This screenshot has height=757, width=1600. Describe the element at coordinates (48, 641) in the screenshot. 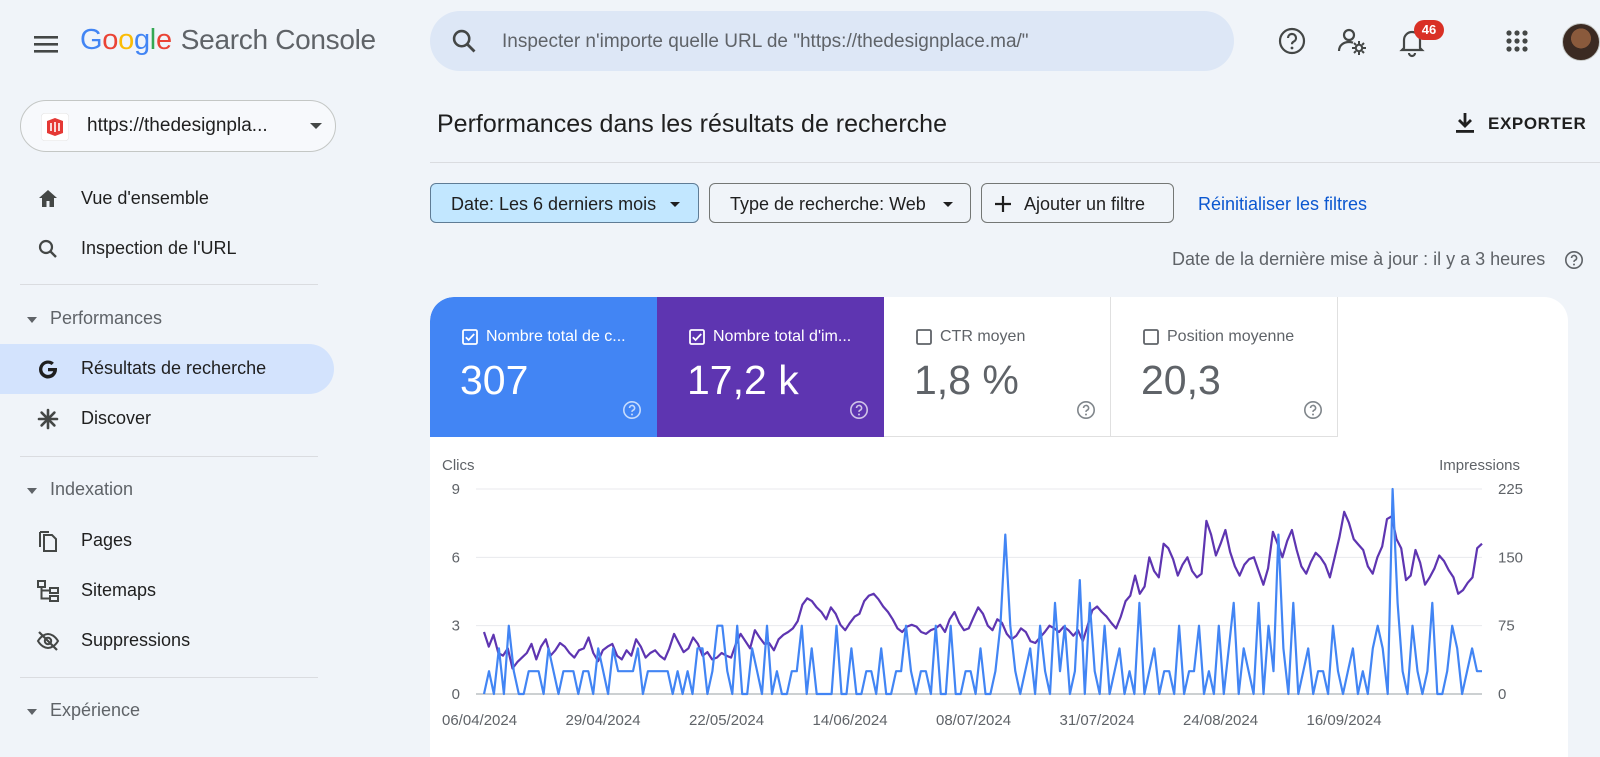

I see `visibility-off-icon` at that location.